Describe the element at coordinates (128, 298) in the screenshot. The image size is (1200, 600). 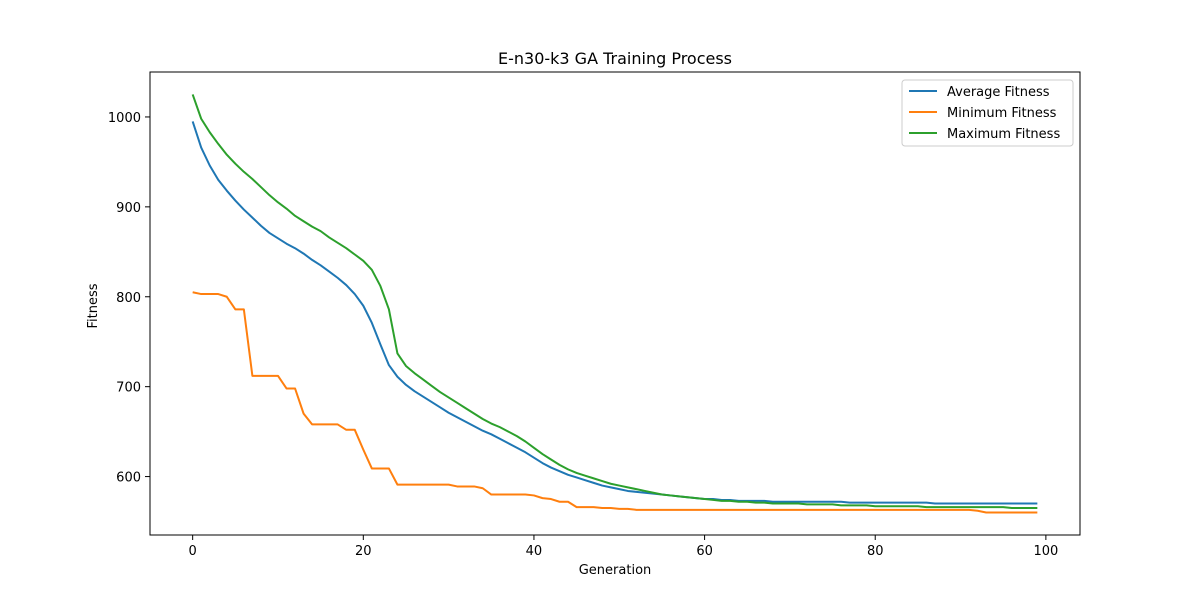
I see `y-tick-label: 800` at that location.